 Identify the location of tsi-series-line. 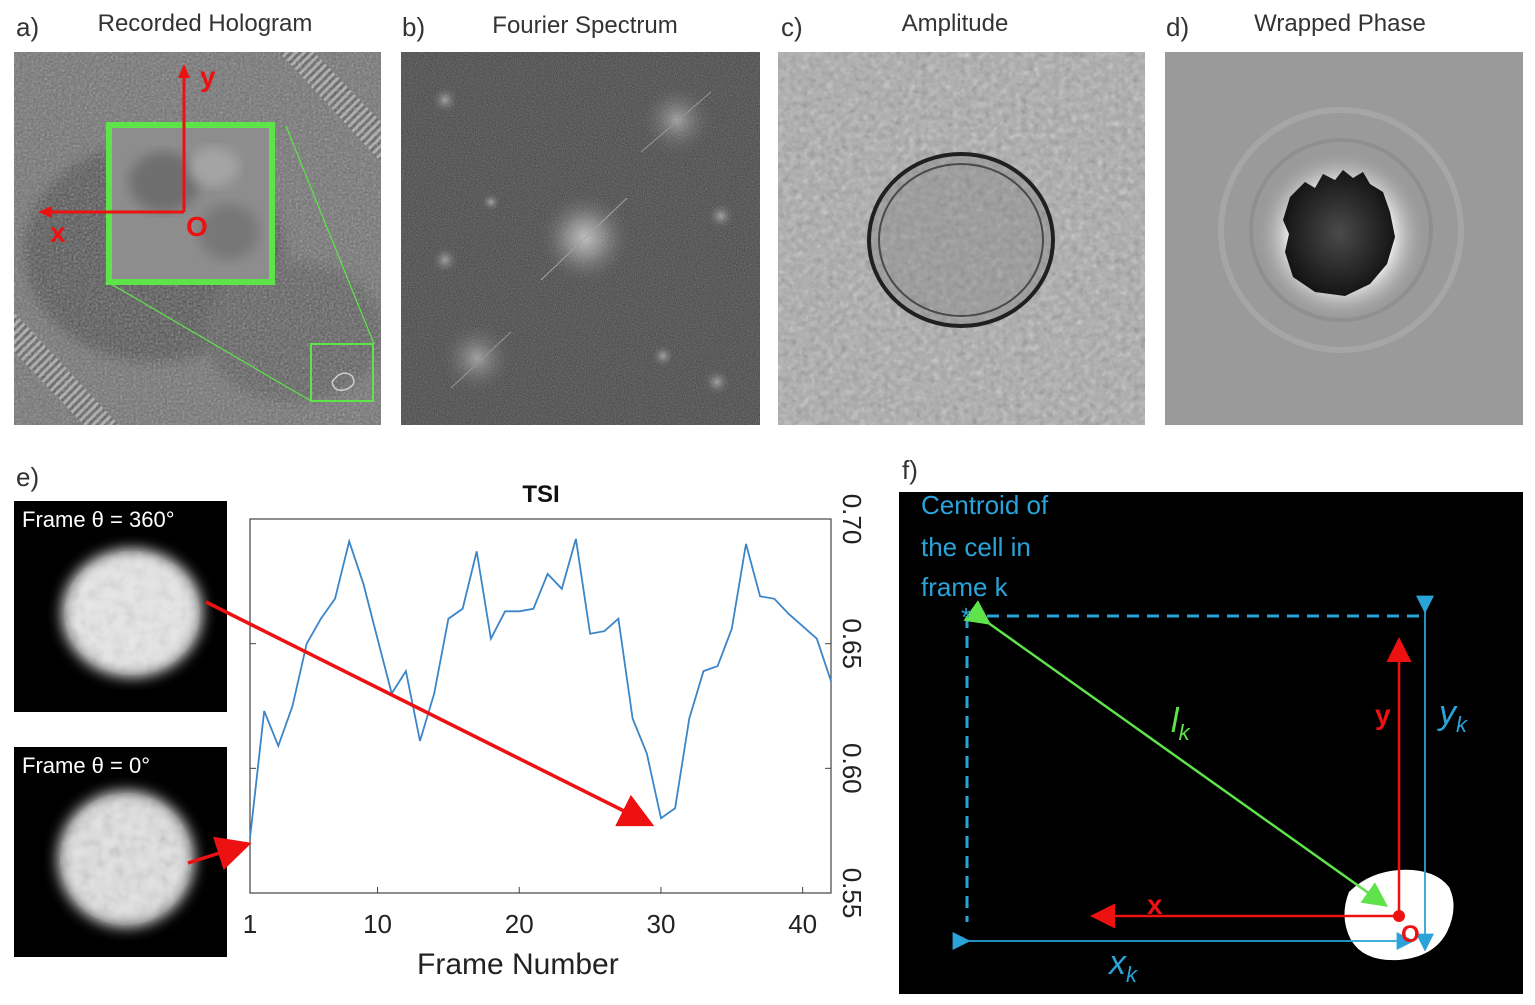
(540, 688).